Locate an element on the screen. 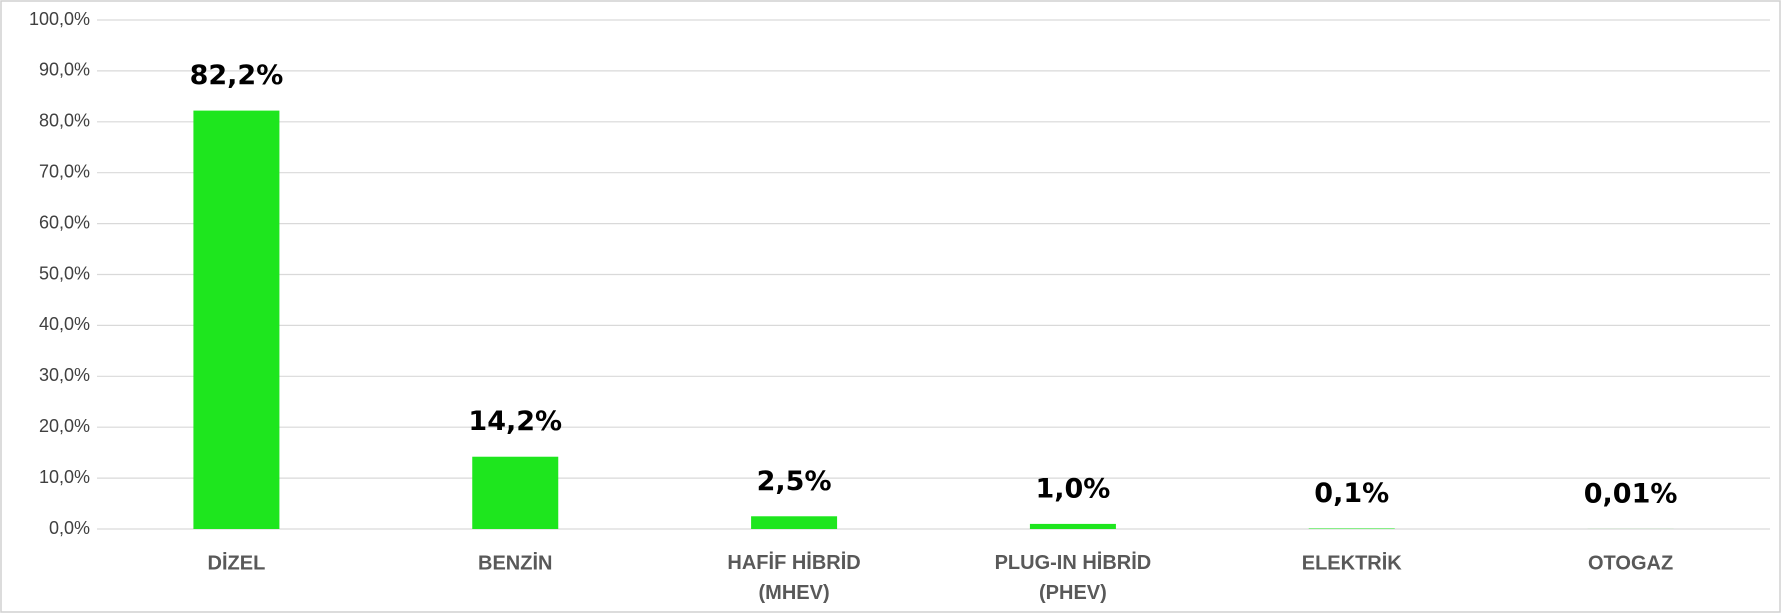  x-tick-label: HAFİF HİBRİD (MHEV) is located at coordinates (793, 577).